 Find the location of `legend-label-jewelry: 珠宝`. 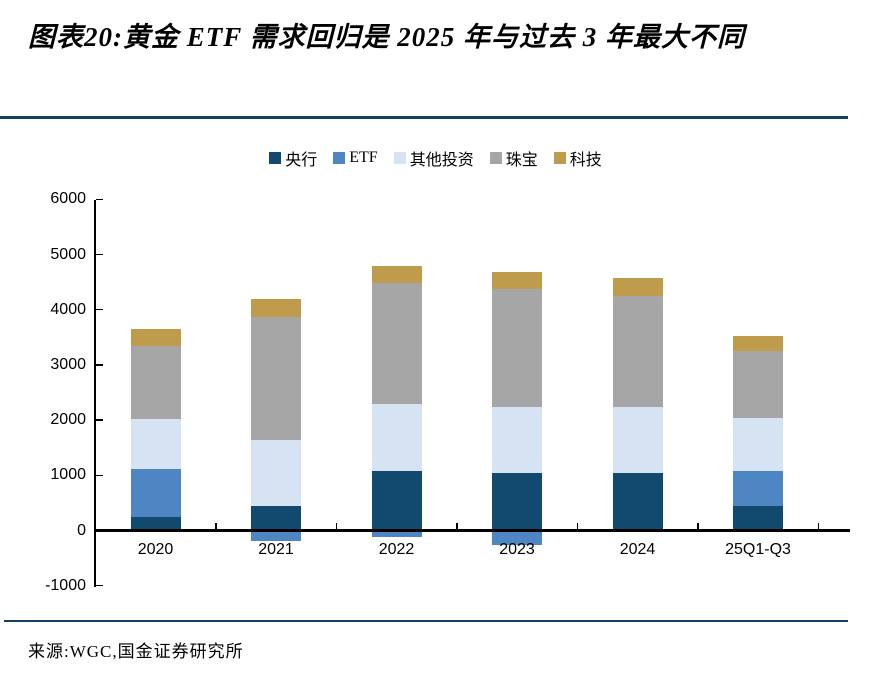

legend-label-jewelry: 珠宝 is located at coordinates (521, 160).